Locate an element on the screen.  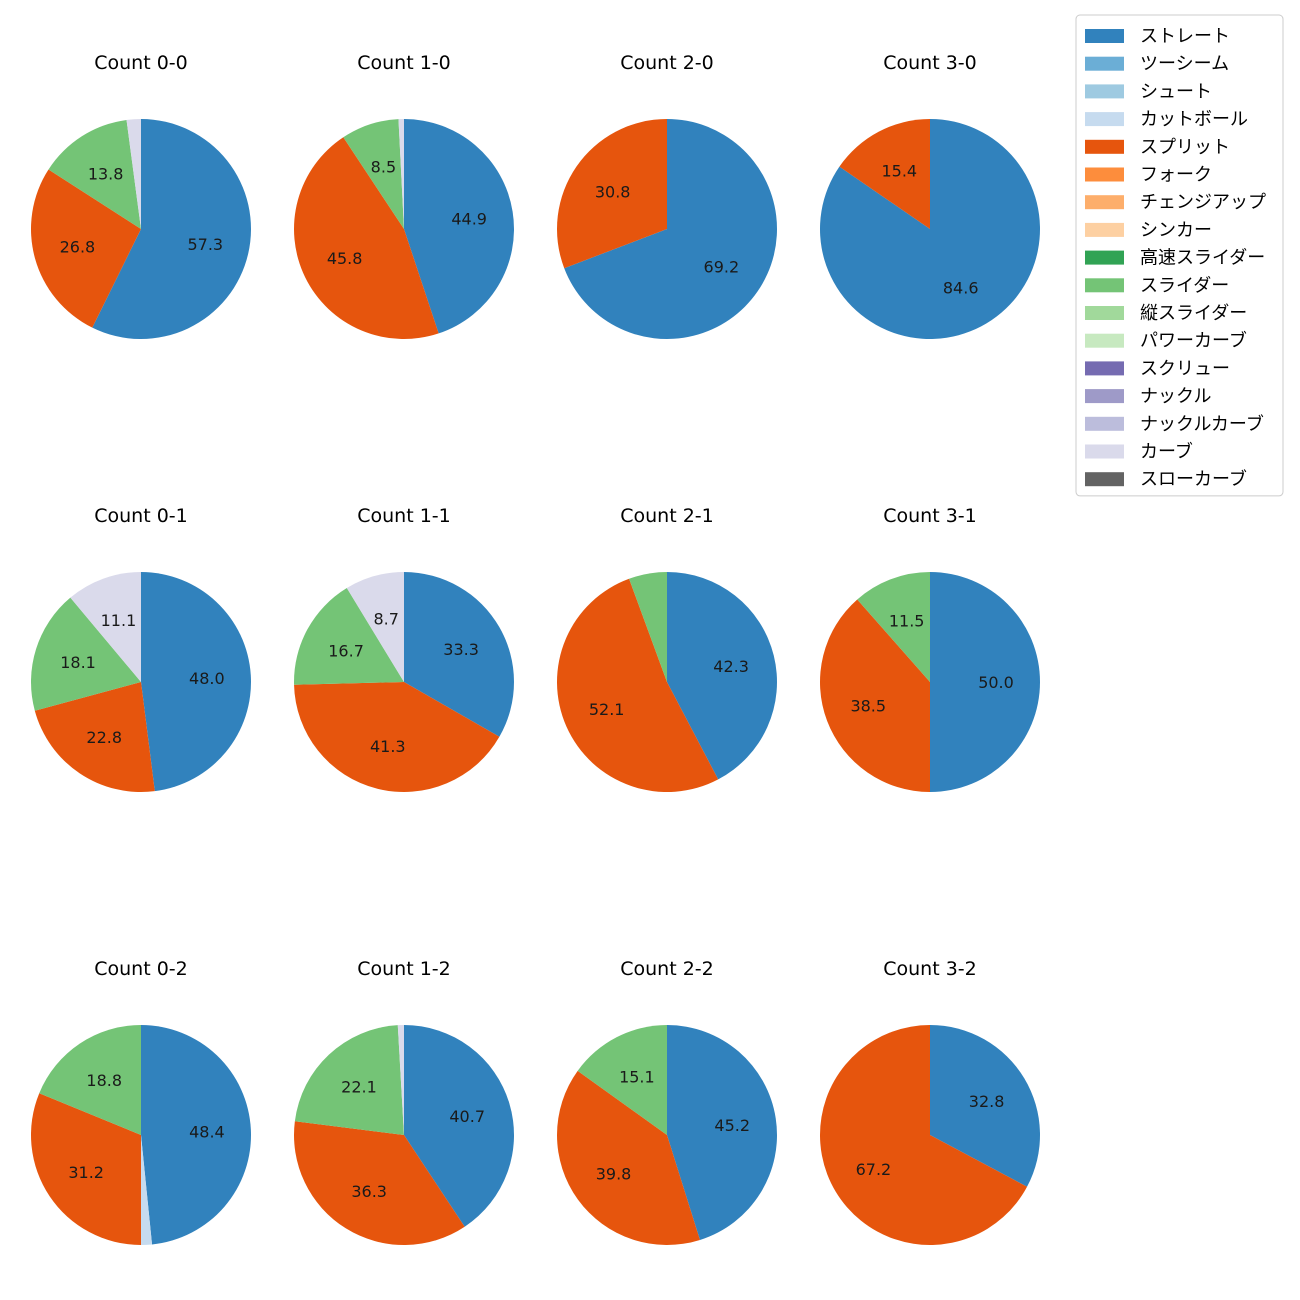
legend-item: チェンジアップ is located at coordinates (1175, 202).